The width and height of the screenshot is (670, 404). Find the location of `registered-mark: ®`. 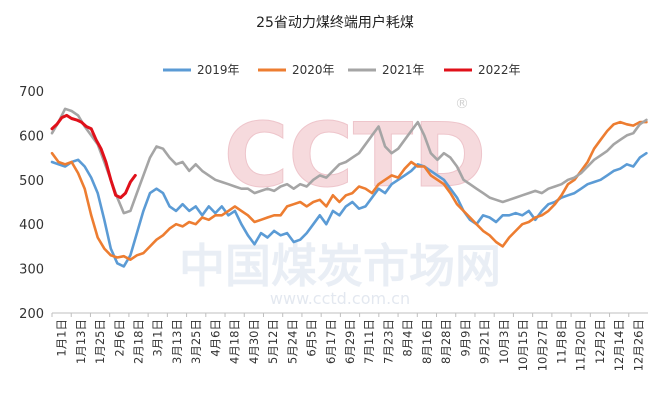

registered-mark: ® is located at coordinates (462, 104).